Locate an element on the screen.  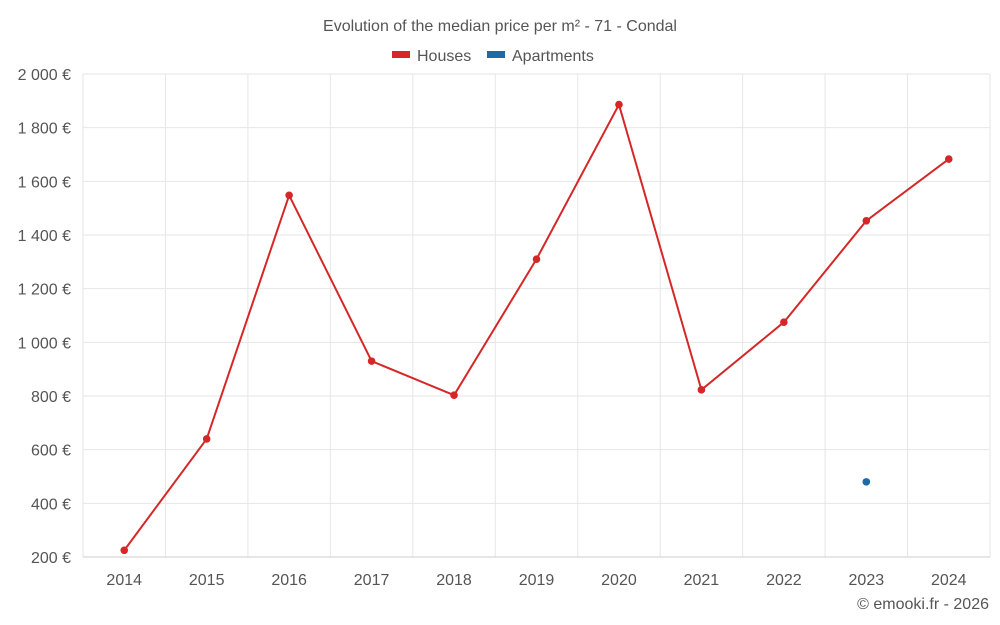
y-tick-label: 200 € is located at coordinates (51, 558).